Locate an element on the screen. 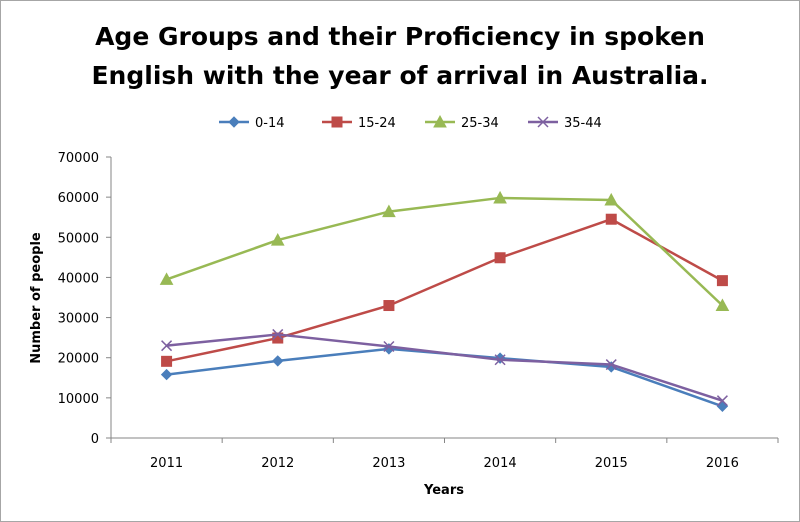  legend-label: 25-34 is located at coordinates (480, 123).